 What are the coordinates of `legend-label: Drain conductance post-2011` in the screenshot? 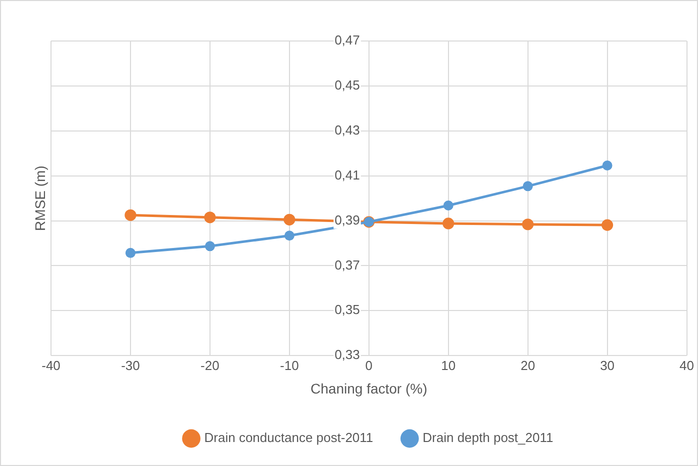 It's located at (289, 438).